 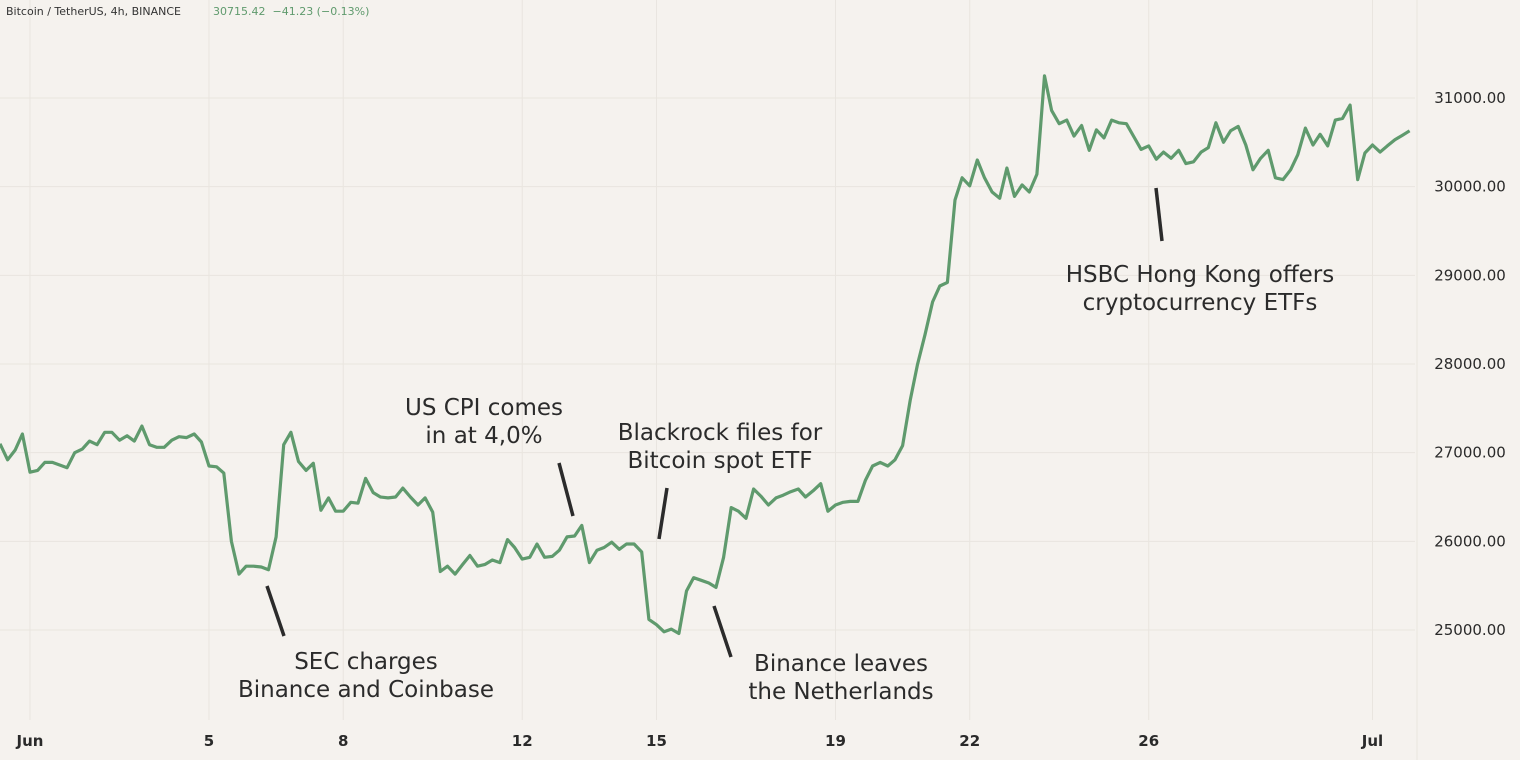 What do you see at coordinates (1470, 453) in the screenshot?
I see `y-tick-label: 27000.00` at bounding box center [1470, 453].